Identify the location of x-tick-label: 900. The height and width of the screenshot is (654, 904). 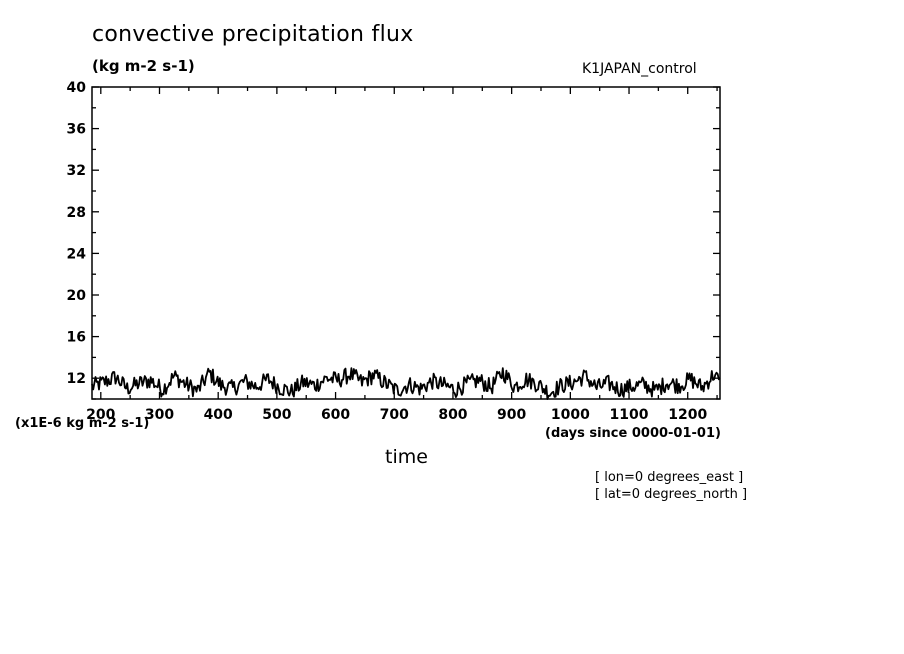
(511, 415).